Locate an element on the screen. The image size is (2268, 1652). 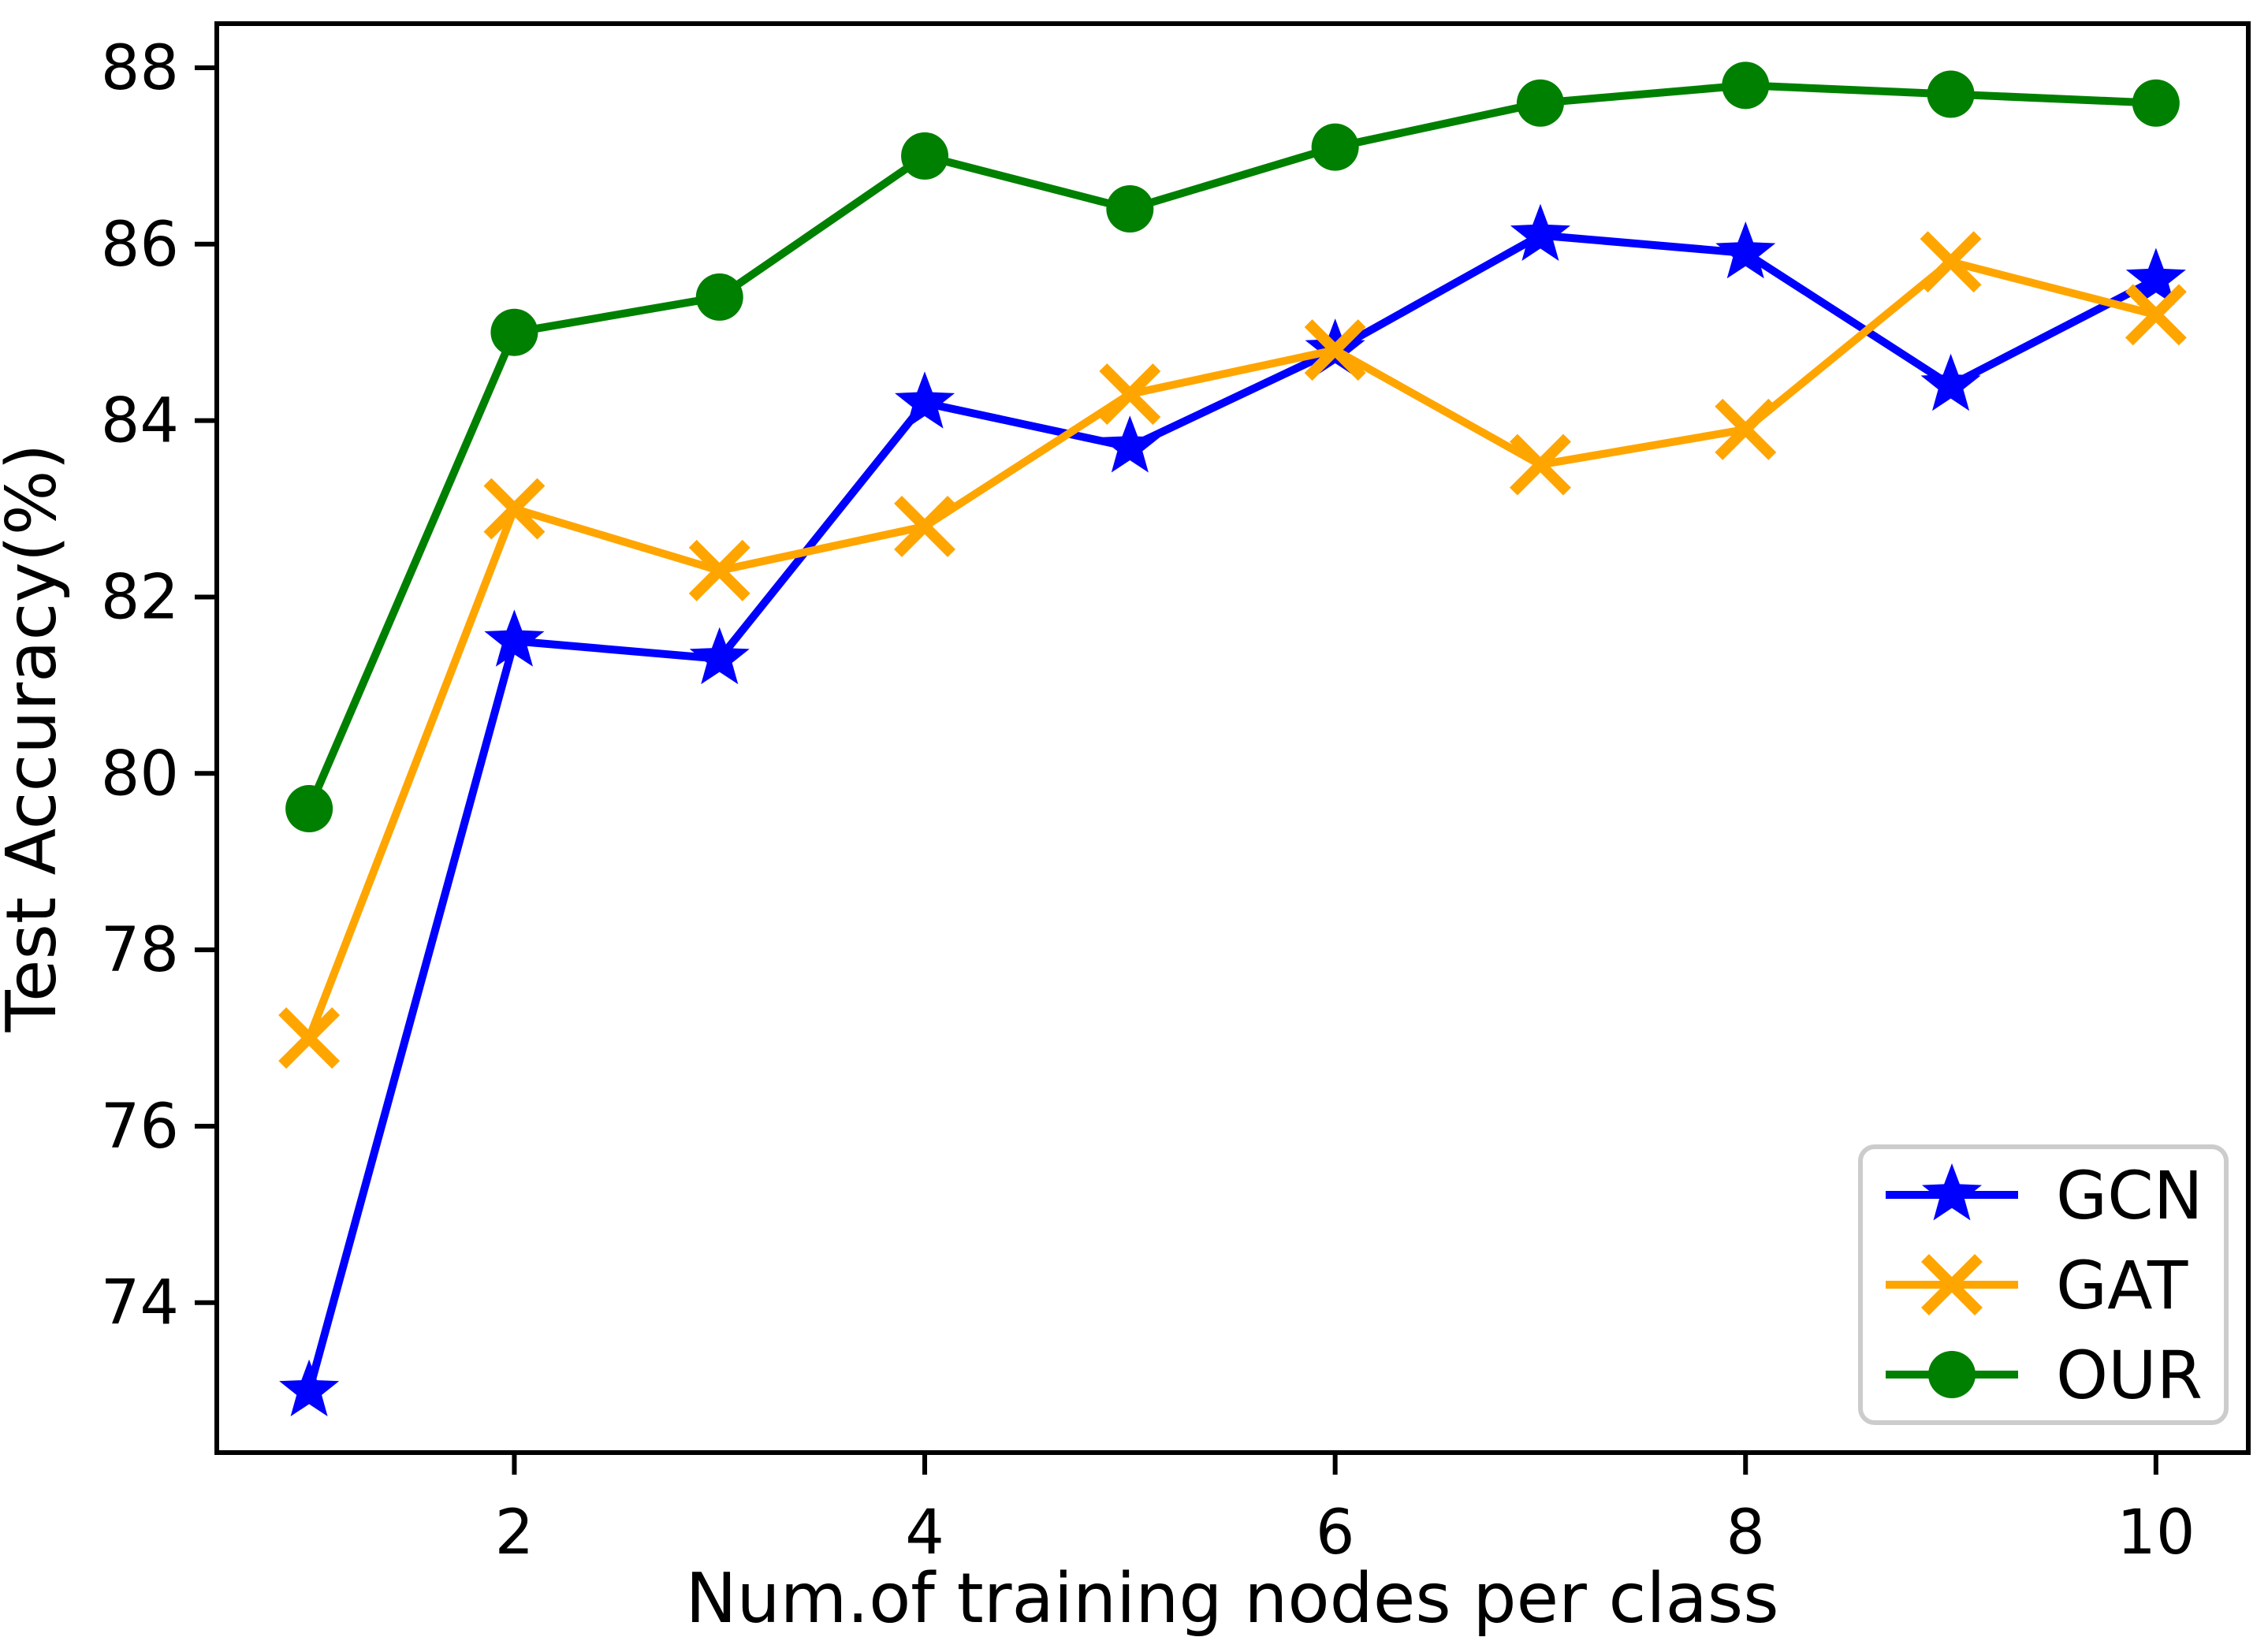
legend-gcn-marker-star is located at coordinates (1952, 1192).